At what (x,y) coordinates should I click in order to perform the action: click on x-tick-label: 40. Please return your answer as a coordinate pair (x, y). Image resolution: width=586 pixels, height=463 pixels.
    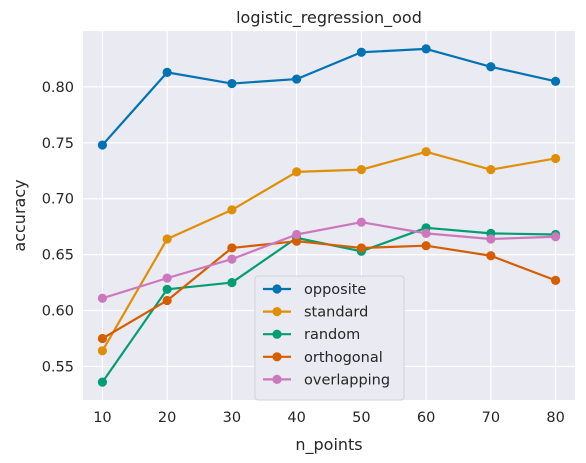
    Looking at the image, I should click on (296, 418).